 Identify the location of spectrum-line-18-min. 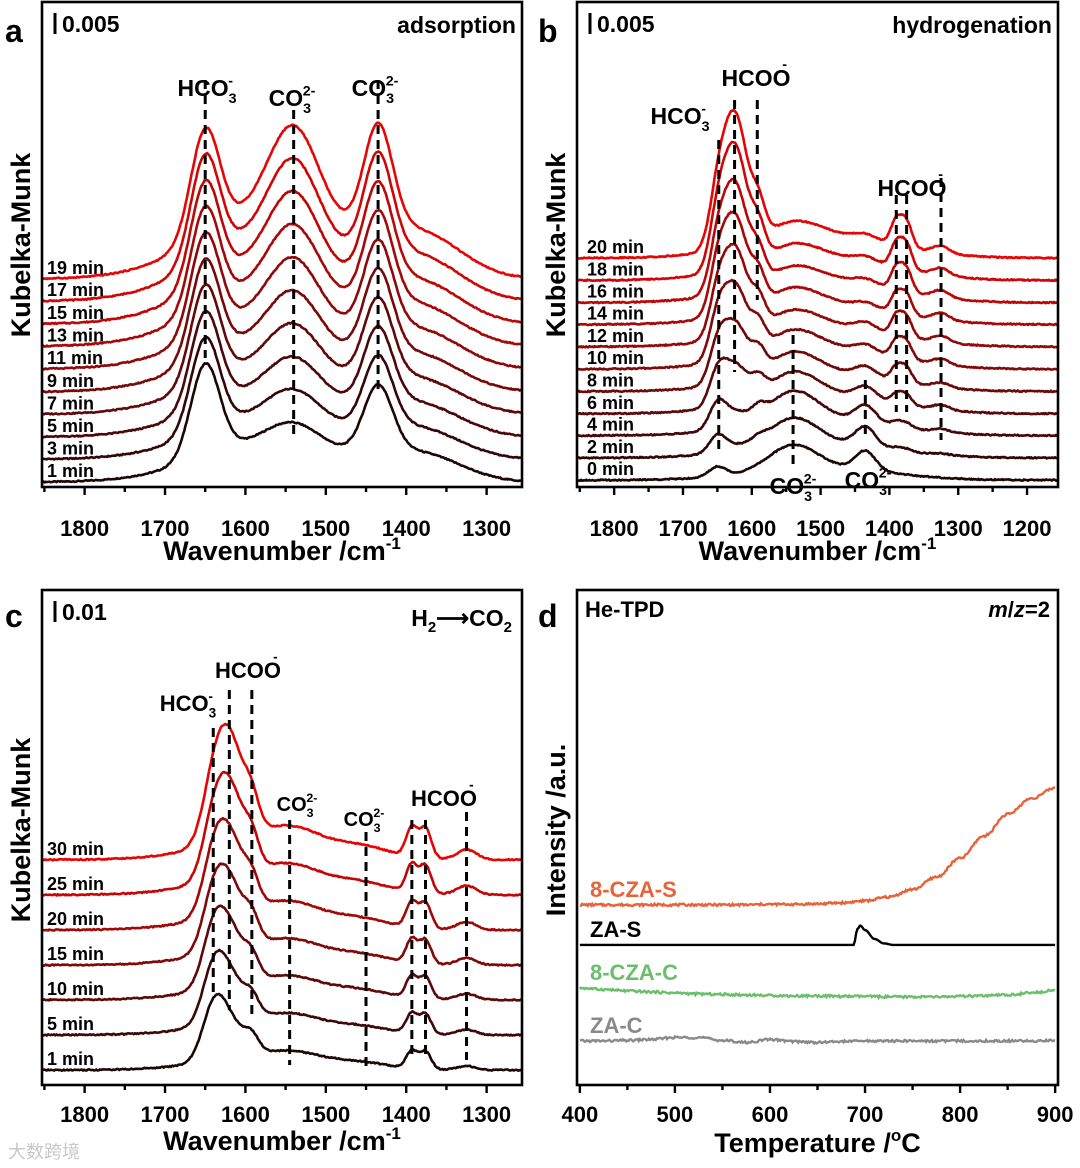
(817, 211).